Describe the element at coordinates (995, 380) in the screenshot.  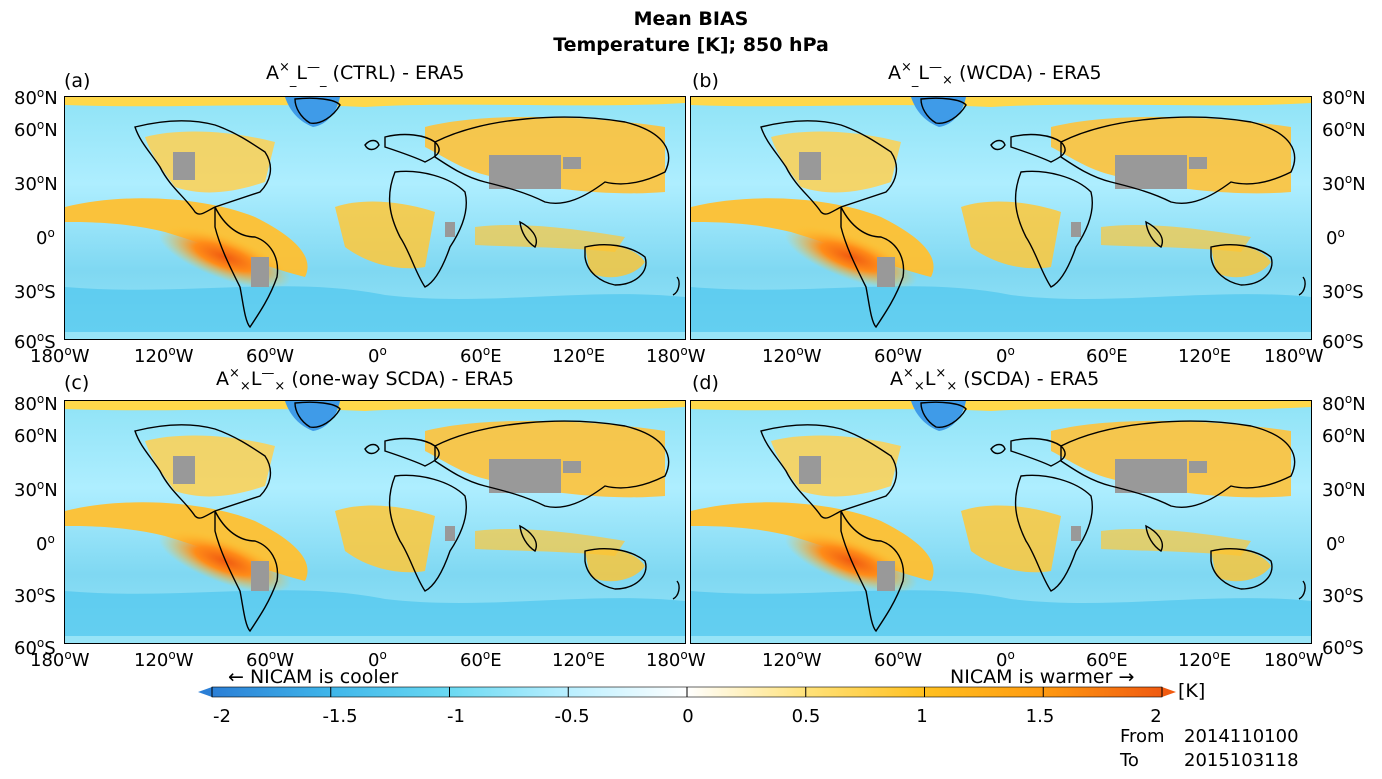
I see `panel-d-title: A××L×× (SCDA) - ERA5` at that location.